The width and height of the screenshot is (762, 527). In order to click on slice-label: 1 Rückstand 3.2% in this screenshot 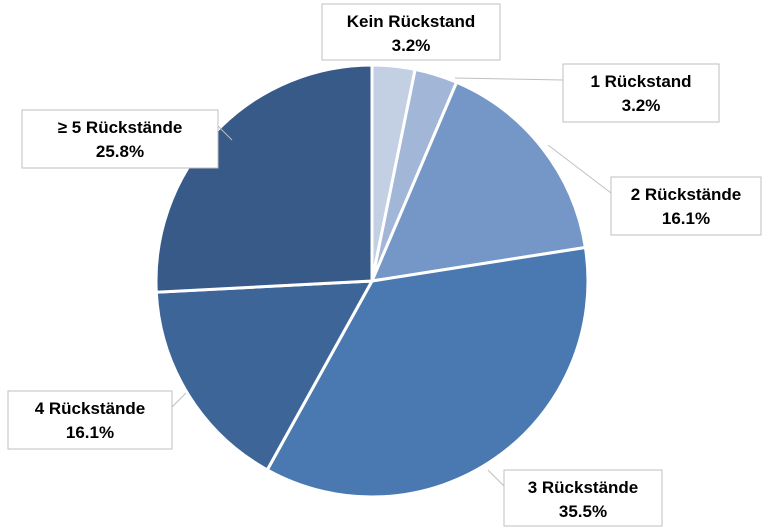, I will do `click(587, 93)`.